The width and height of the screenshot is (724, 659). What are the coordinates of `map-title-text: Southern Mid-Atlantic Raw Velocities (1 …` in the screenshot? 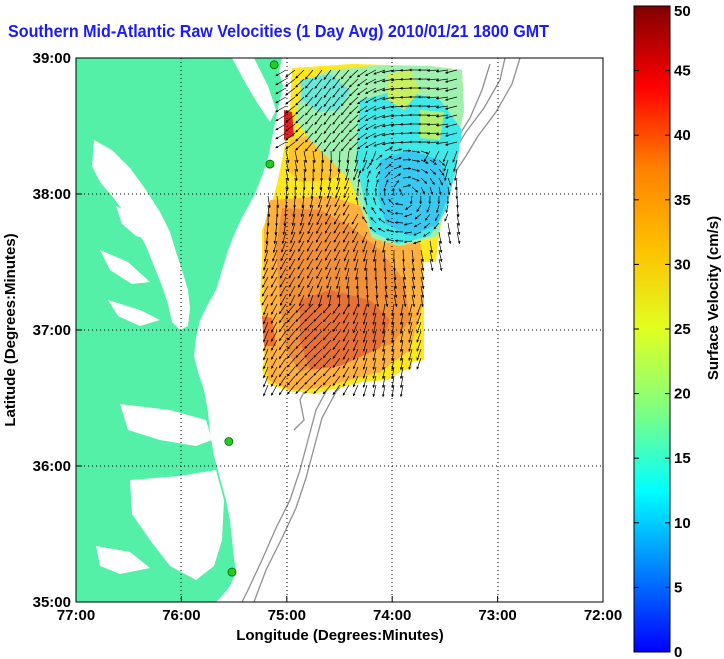 It's located at (279, 31).